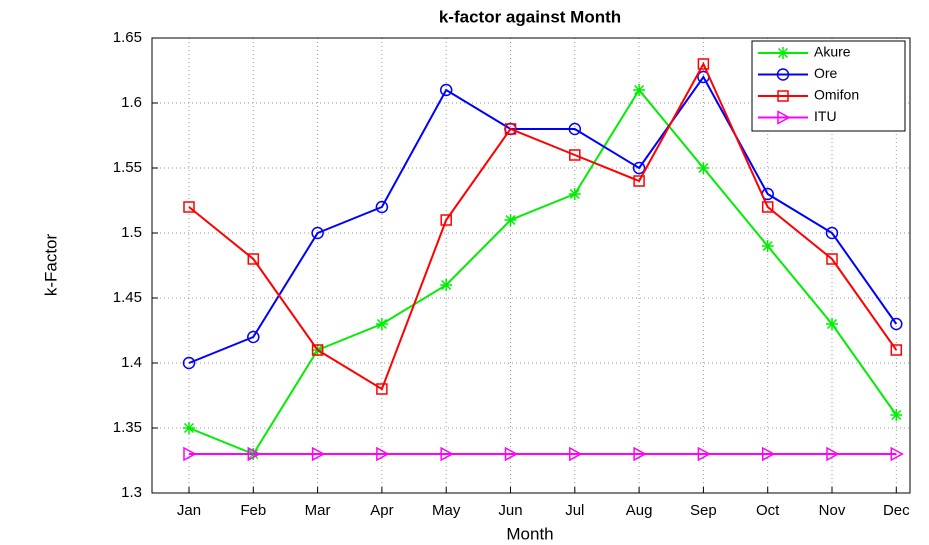  Describe the element at coordinates (639, 510) in the screenshot. I see `x-tick-label: Aug` at that location.